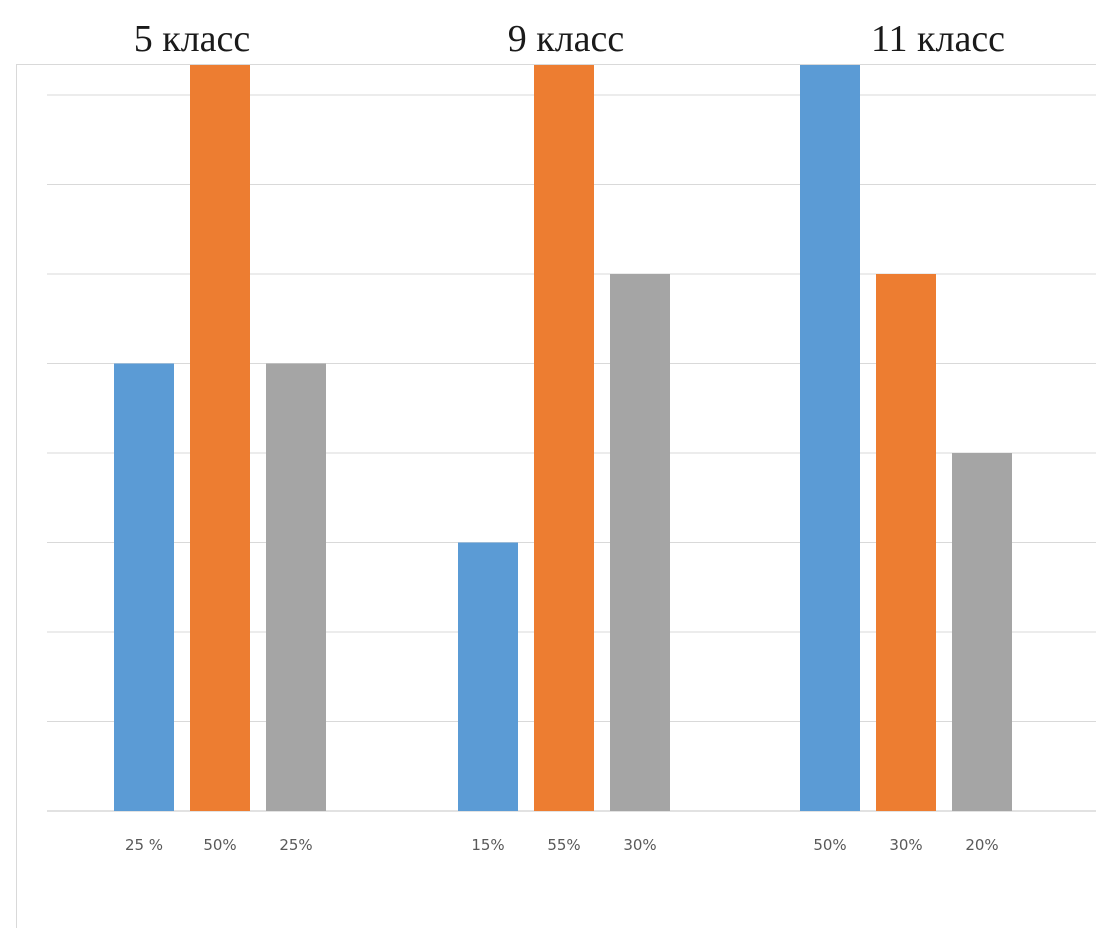 The height and width of the screenshot is (929, 1096). Describe the element at coordinates (829, 845) in the screenshot. I see `value-label-group-3-series-1: 50%` at that location.